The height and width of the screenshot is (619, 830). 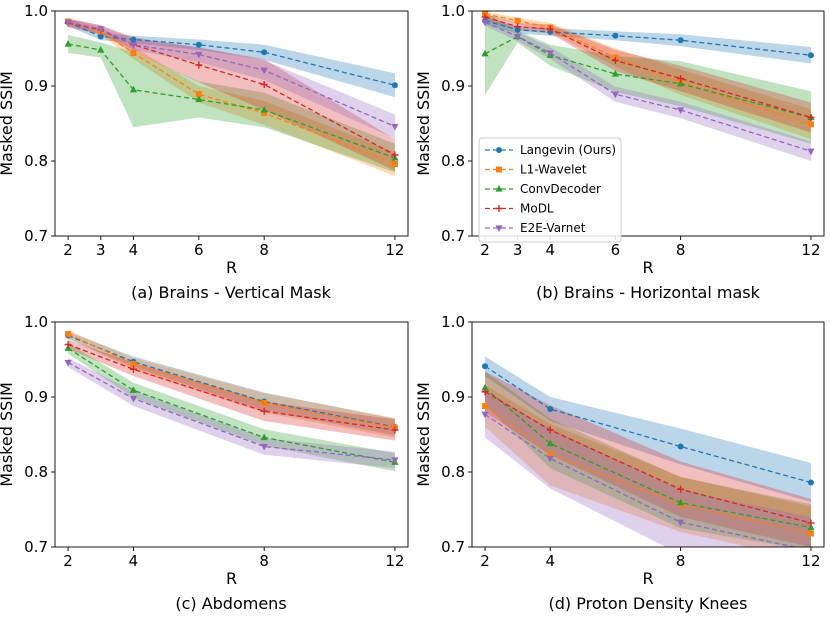 I want to click on y-axis-label: Masked SSIM, so click(x=423, y=123).